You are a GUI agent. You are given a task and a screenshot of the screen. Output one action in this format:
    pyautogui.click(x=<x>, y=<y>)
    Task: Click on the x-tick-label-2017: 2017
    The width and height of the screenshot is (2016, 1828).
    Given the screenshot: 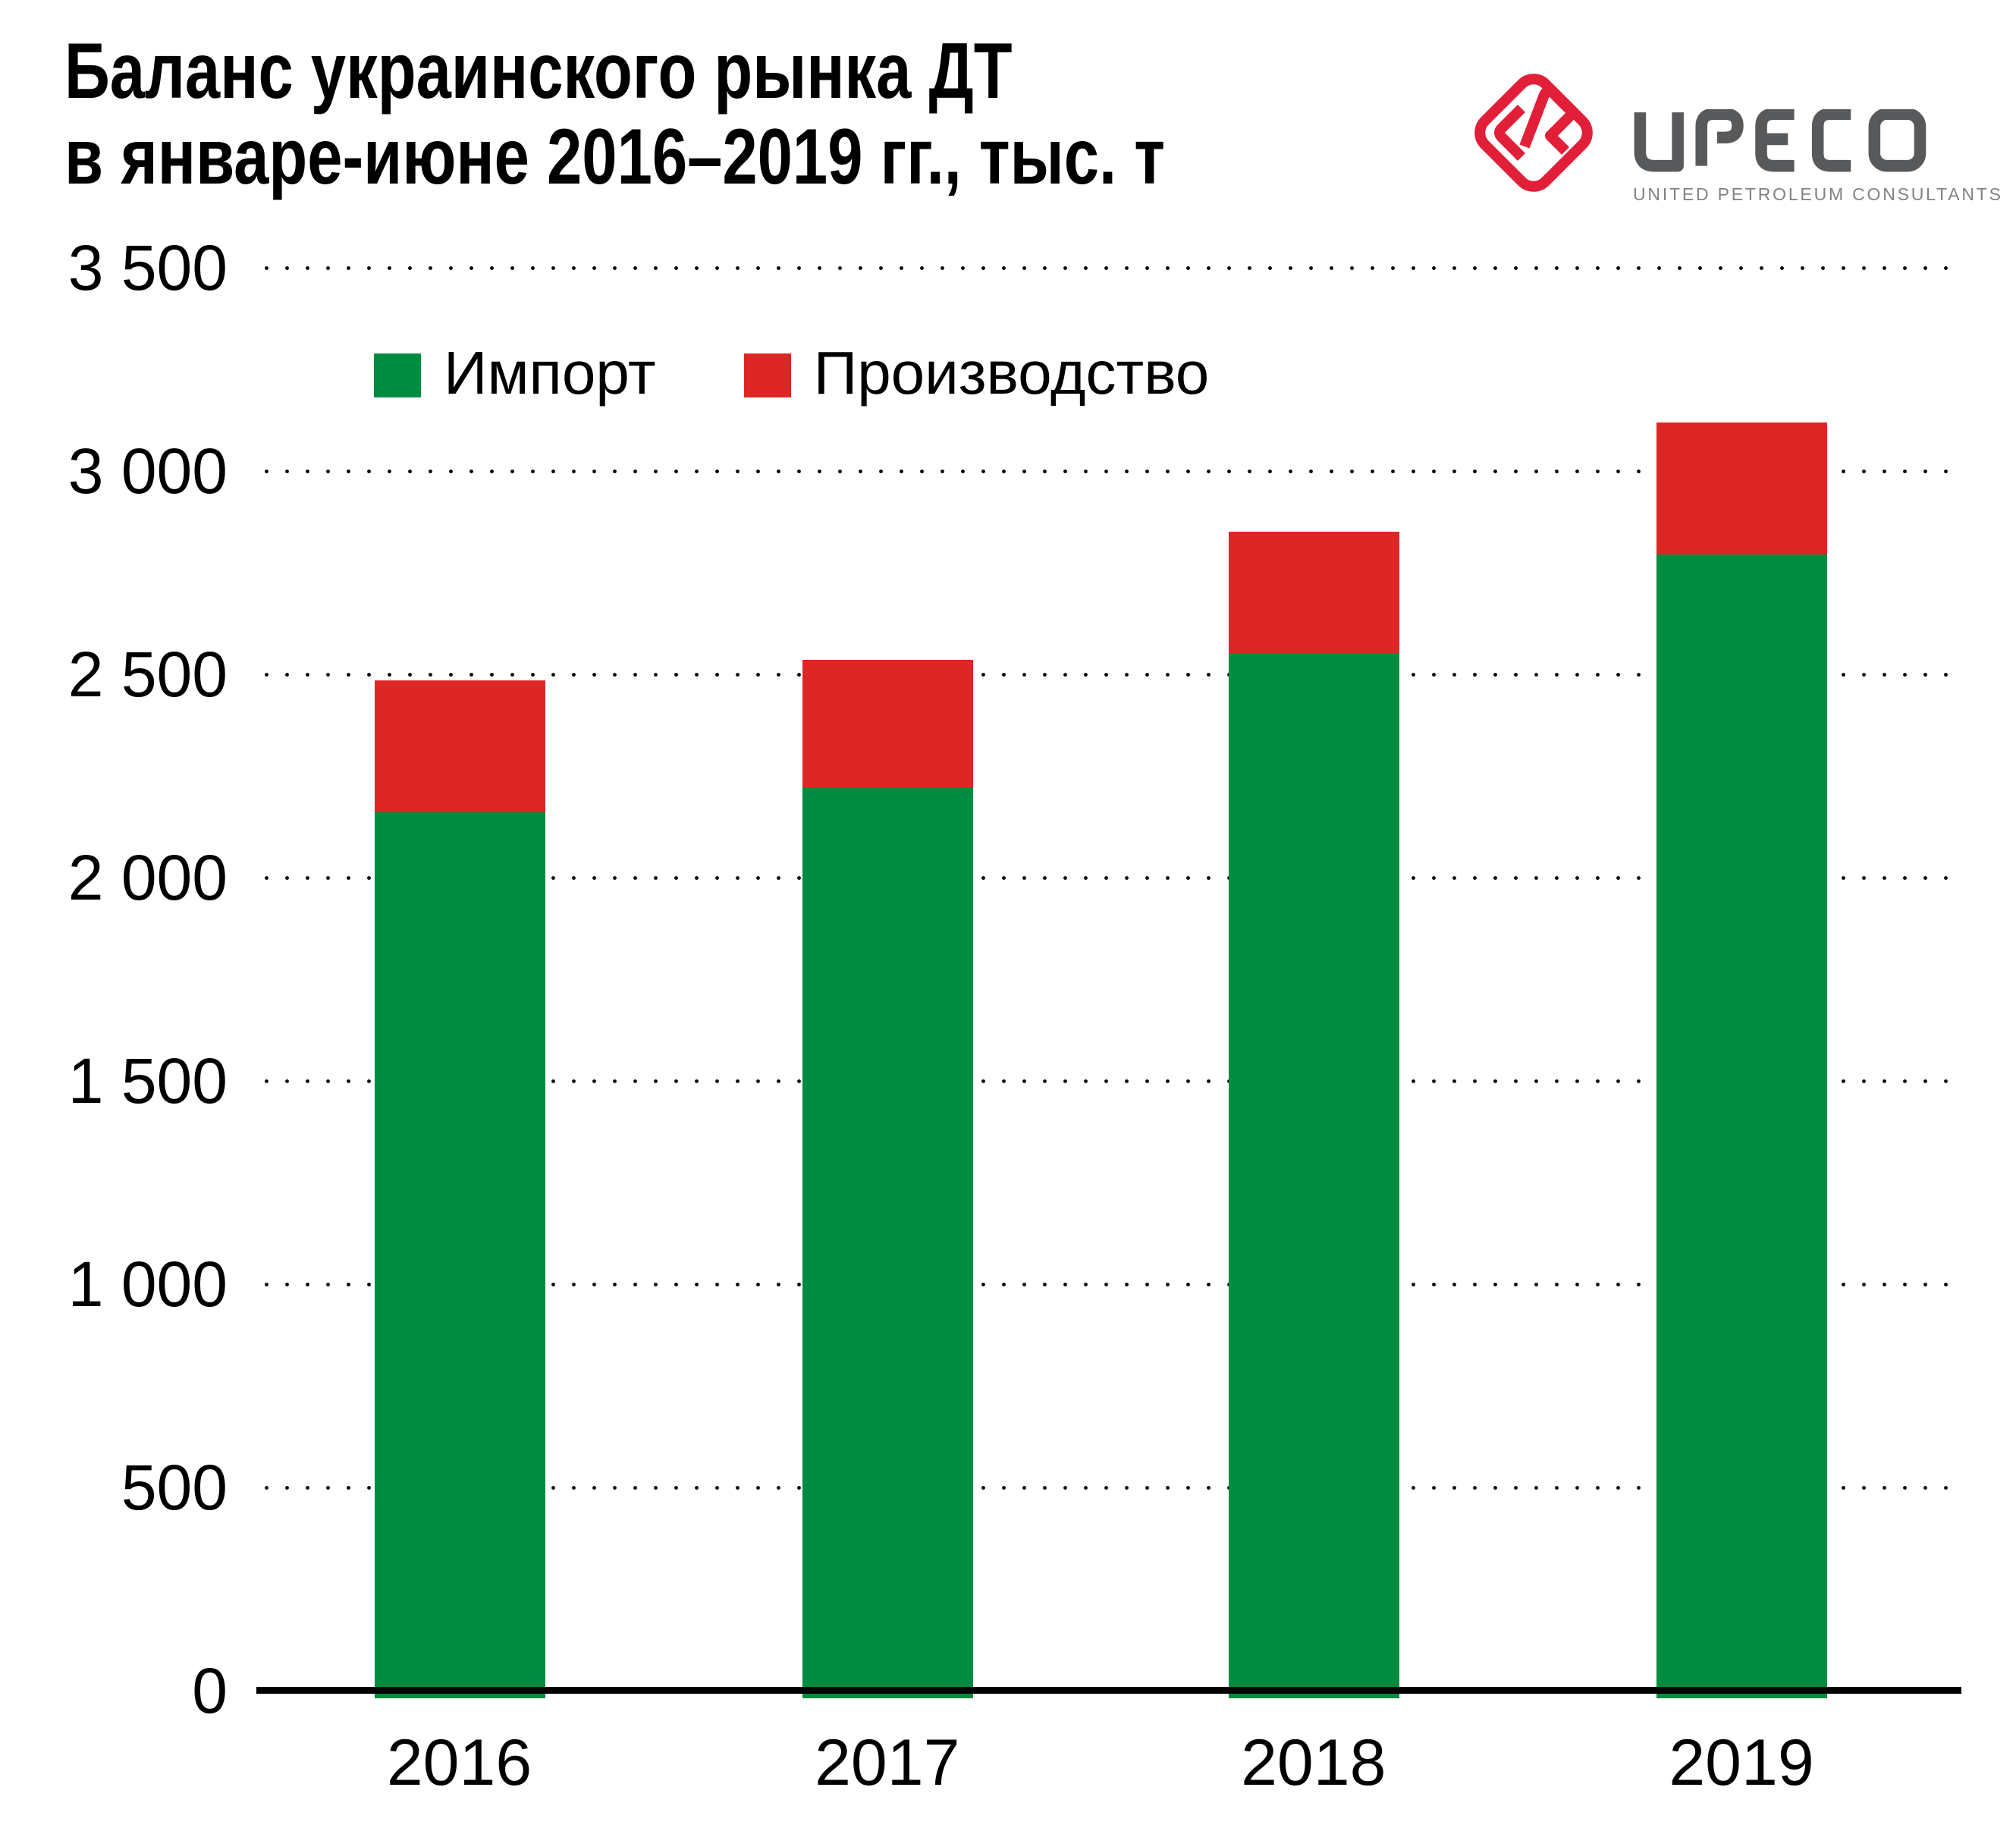 What is the action you would take?
    pyautogui.click(x=887, y=1762)
    